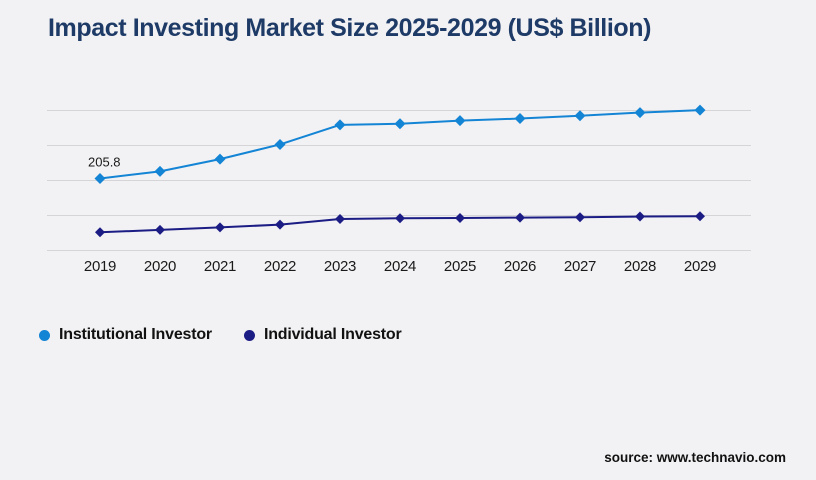 This screenshot has height=480, width=816. Describe the element at coordinates (280, 144) in the screenshot. I see `data-point-institutional-investor-2022` at that location.